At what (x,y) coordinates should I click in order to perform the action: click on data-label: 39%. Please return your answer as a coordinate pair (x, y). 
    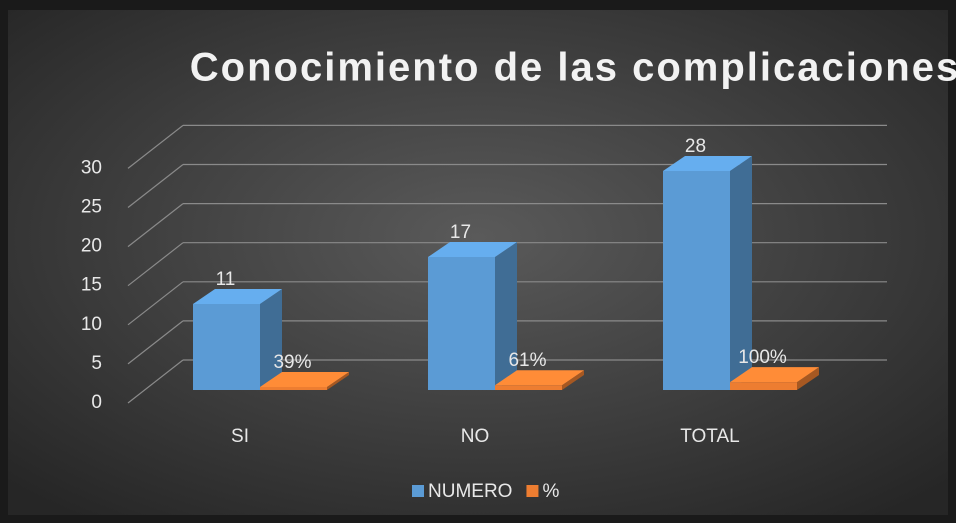
    Looking at the image, I should click on (292, 362).